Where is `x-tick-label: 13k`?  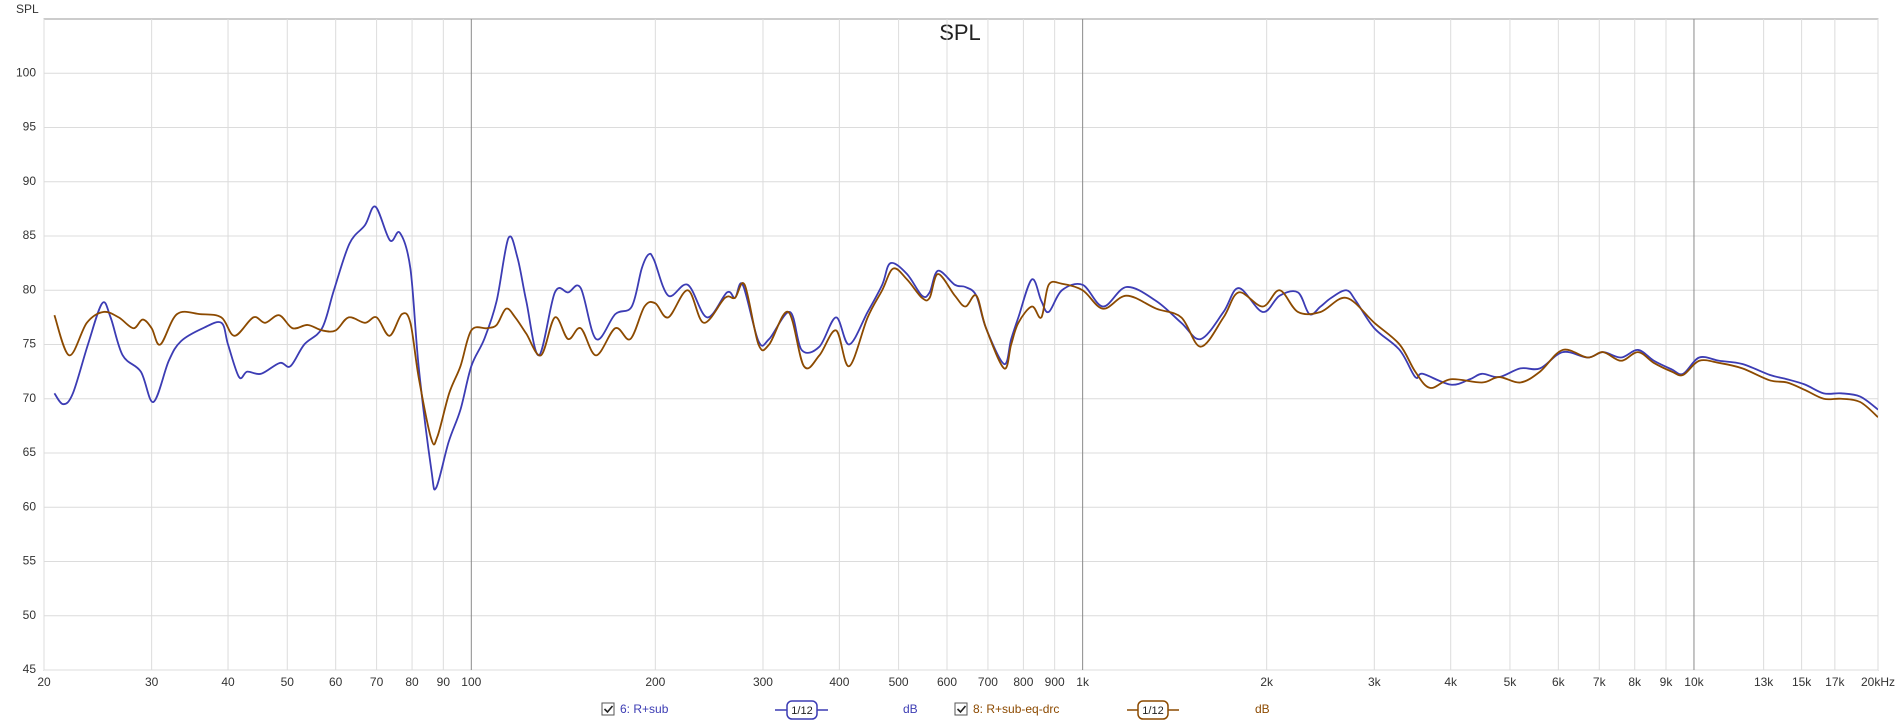
x-tick-label: 13k is located at coordinates (1764, 682).